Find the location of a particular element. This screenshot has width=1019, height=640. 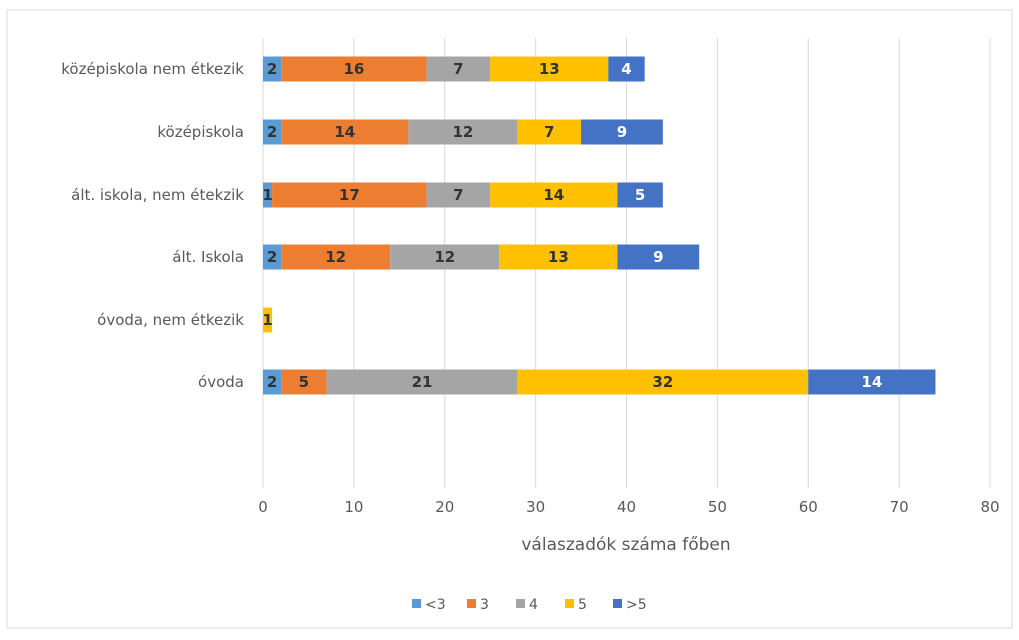

data-label: 21 is located at coordinates (422, 382).